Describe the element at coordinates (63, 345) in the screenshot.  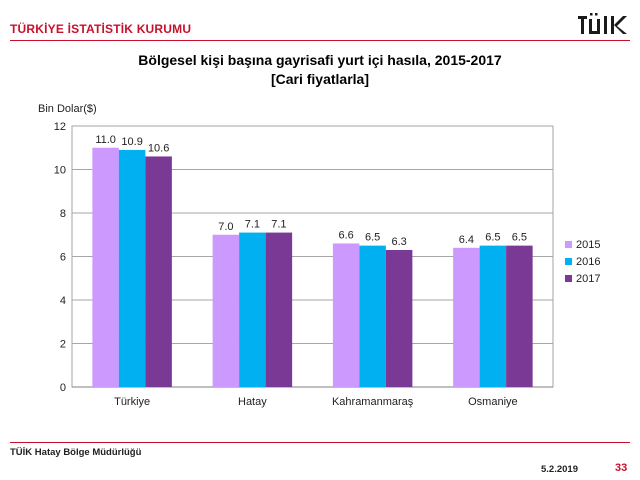
I see `y-tick-label: 2` at that location.